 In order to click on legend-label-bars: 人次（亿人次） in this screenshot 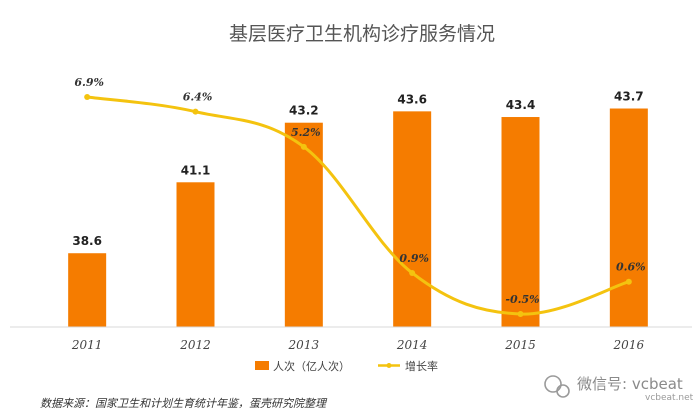, I will do `click(311, 366)`.